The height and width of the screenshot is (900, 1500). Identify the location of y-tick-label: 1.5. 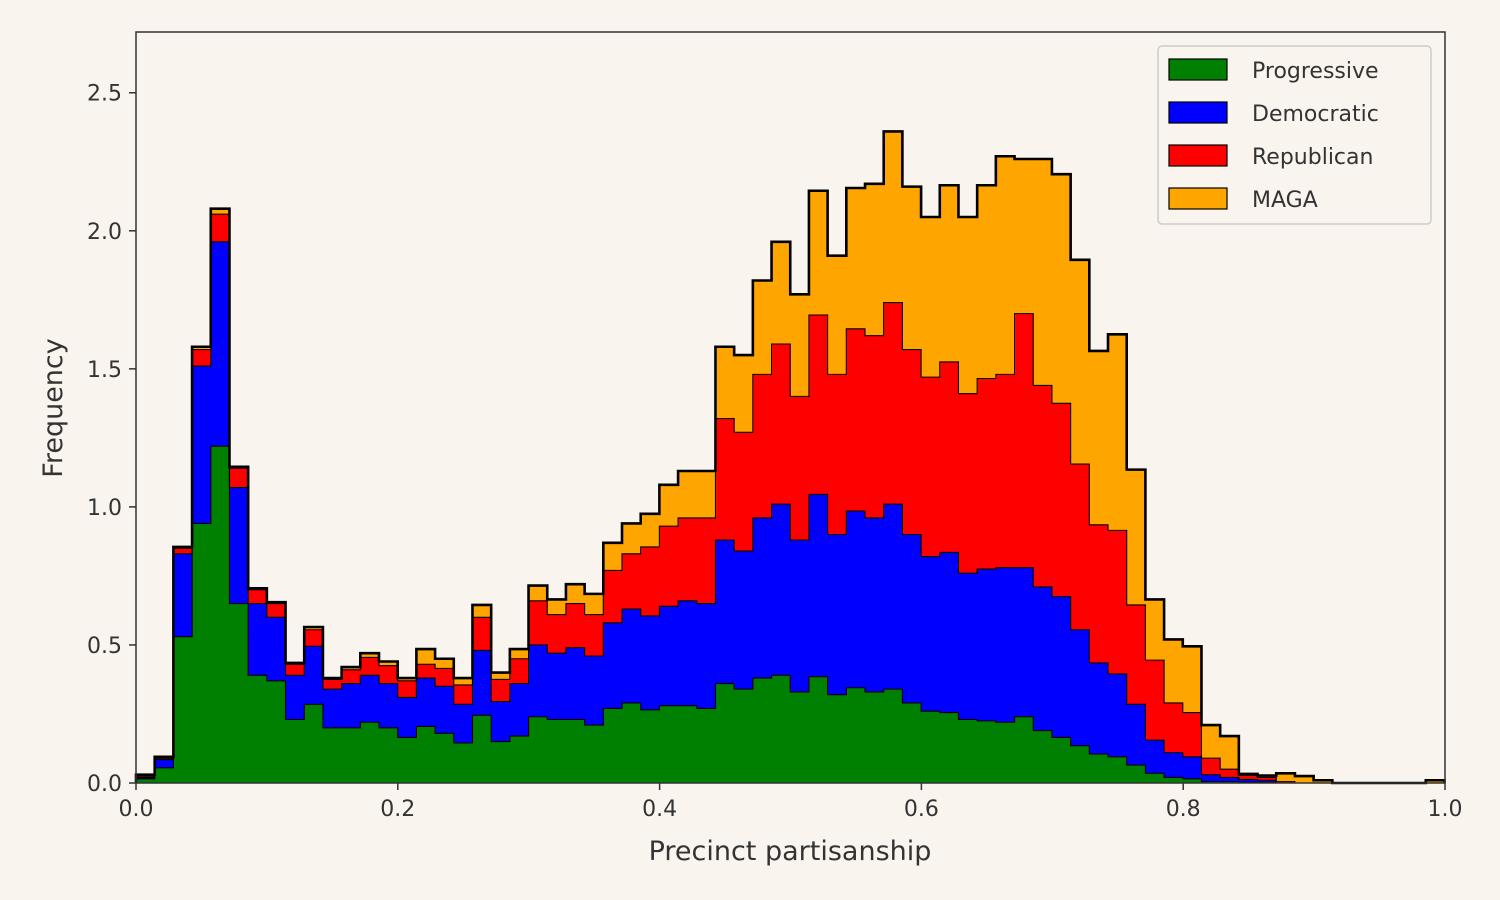
(104, 370).